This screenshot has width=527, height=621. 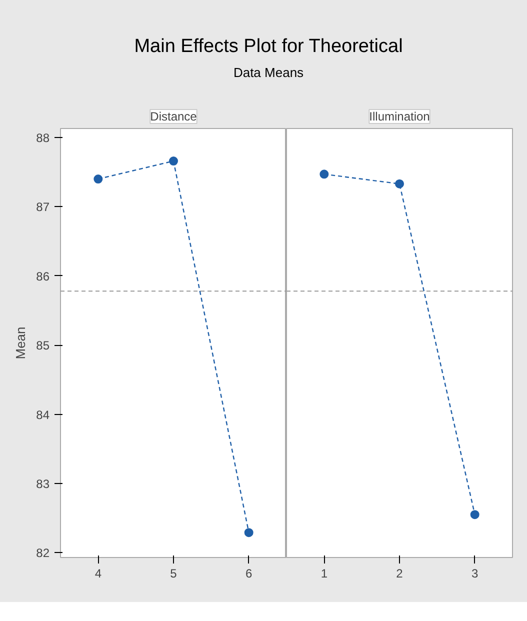 What do you see at coordinates (43, 483) in the screenshot?
I see `y-tick-label: 83` at bounding box center [43, 483].